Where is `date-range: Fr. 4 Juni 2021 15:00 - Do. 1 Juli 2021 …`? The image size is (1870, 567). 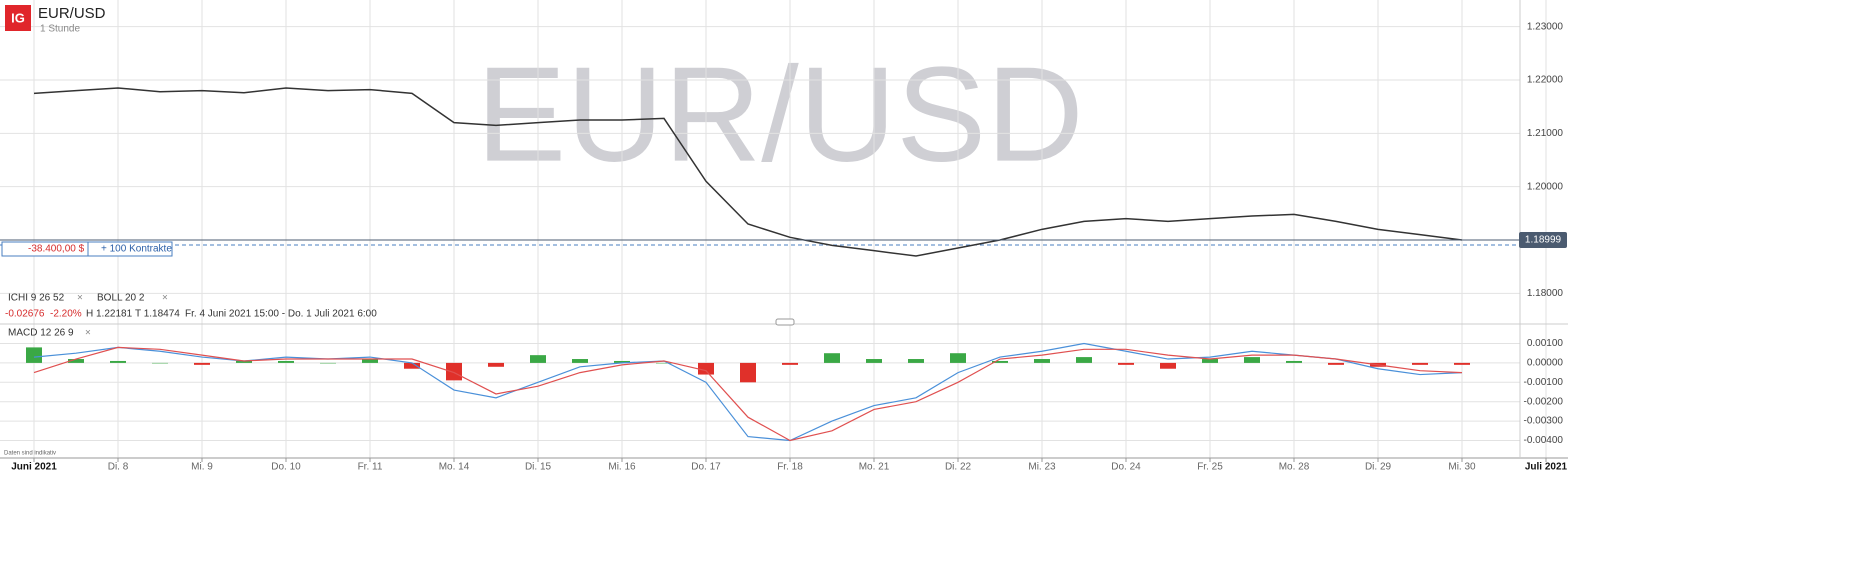 date-range: Fr. 4 Juni 2021 15:00 - Do. 1 Juli 2021 … is located at coordinates (281, 314).